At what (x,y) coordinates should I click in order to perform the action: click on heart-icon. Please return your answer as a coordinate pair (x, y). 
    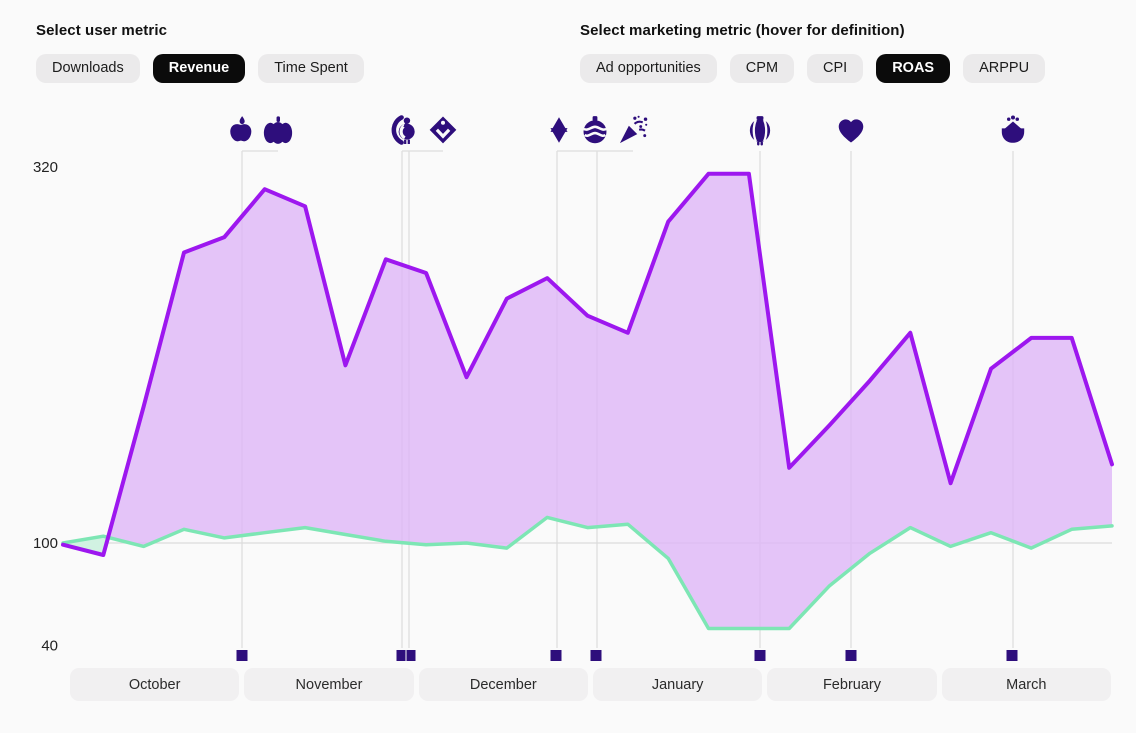
    Looking at the image, I should click on (851, 131).